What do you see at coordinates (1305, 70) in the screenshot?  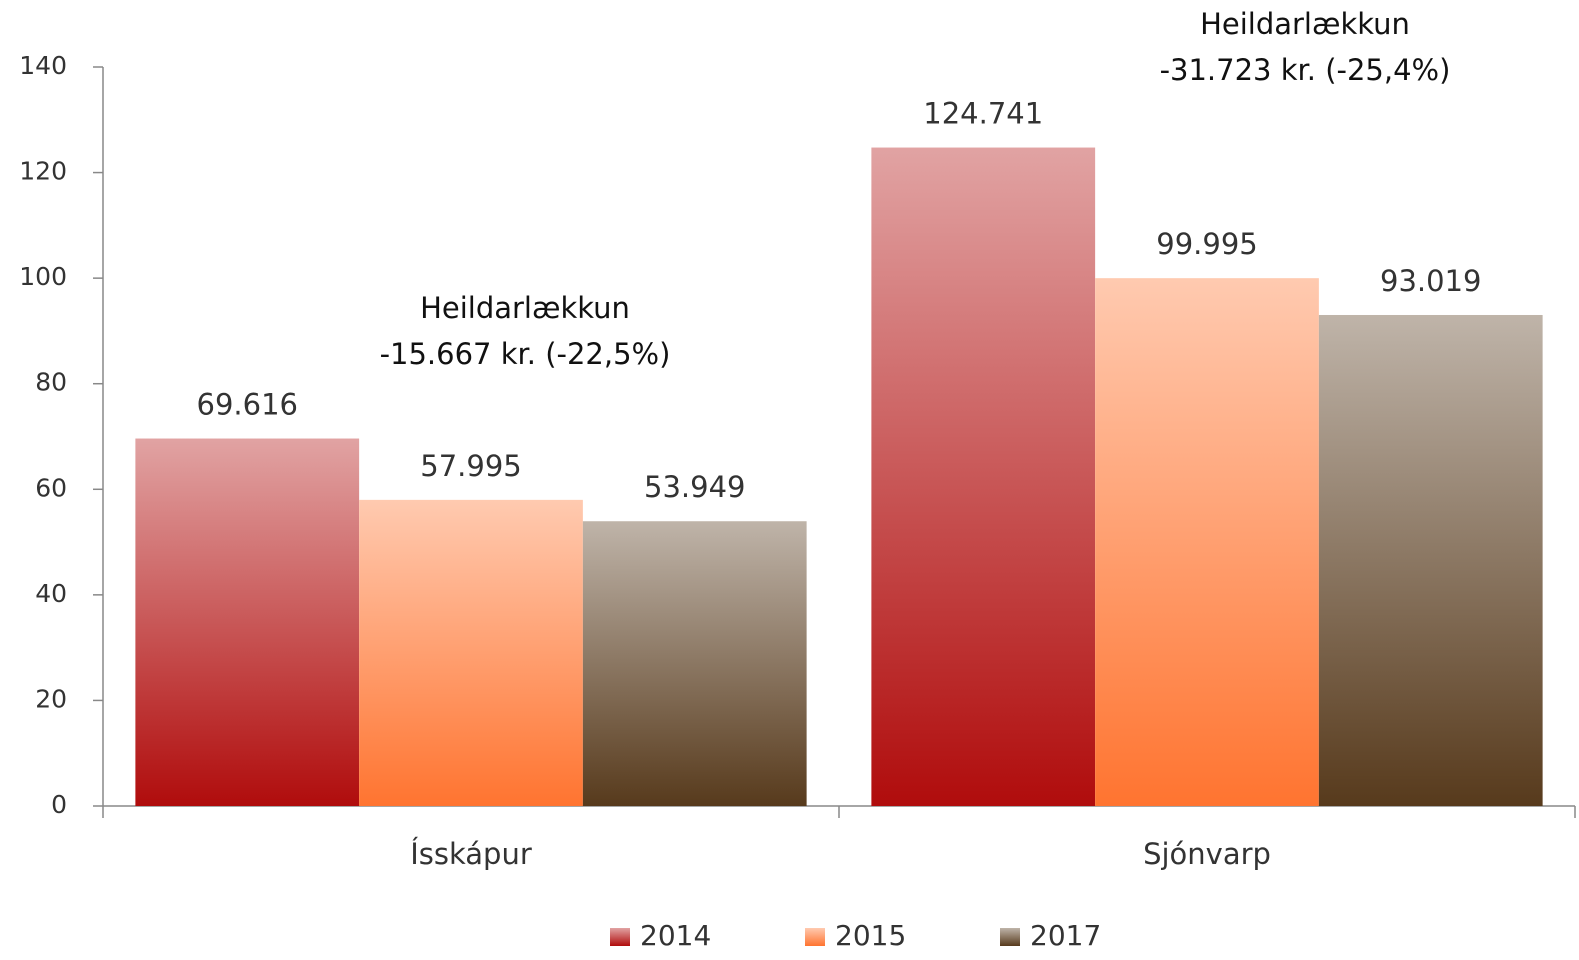 I see `annotation: -31.723 kr. (-25,4%)` at bounding box center [1305, 70].